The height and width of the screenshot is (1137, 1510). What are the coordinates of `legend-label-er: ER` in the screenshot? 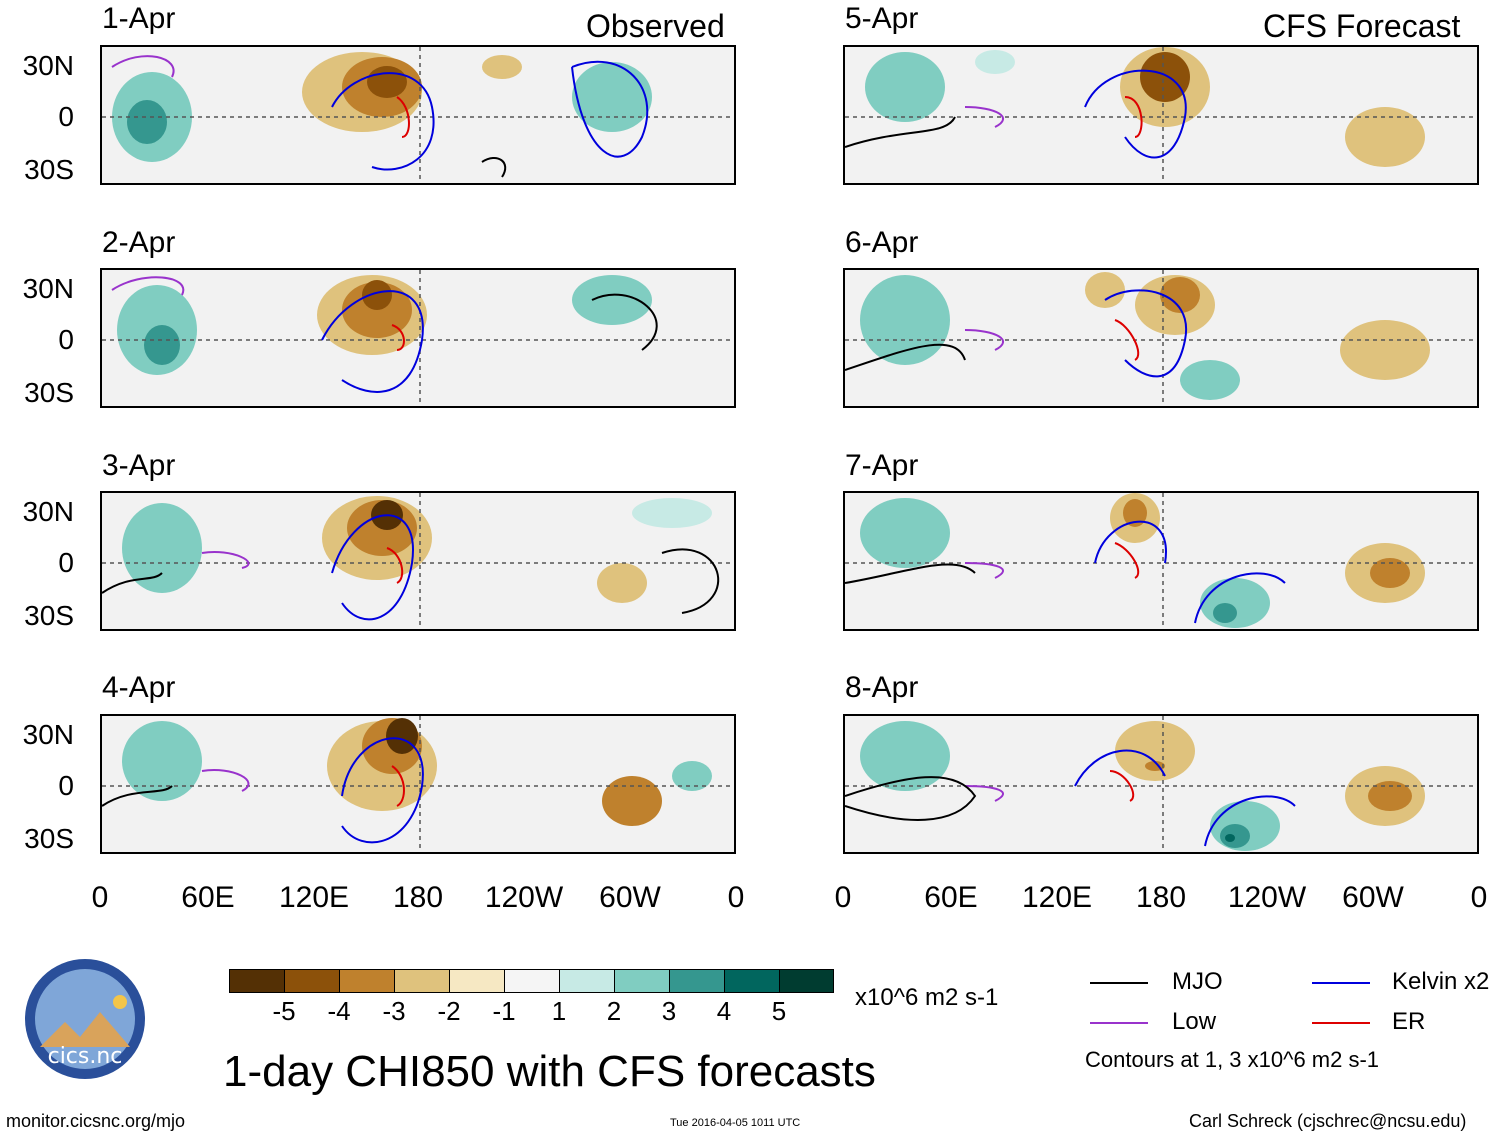 It's located at (1409, 1021).